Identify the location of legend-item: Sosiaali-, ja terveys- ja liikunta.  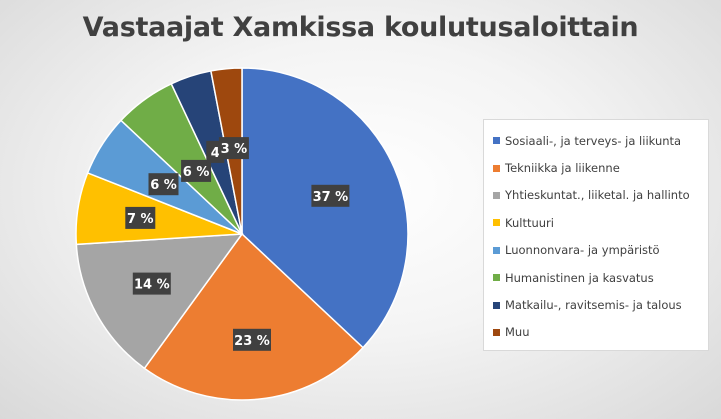
(600, 140).